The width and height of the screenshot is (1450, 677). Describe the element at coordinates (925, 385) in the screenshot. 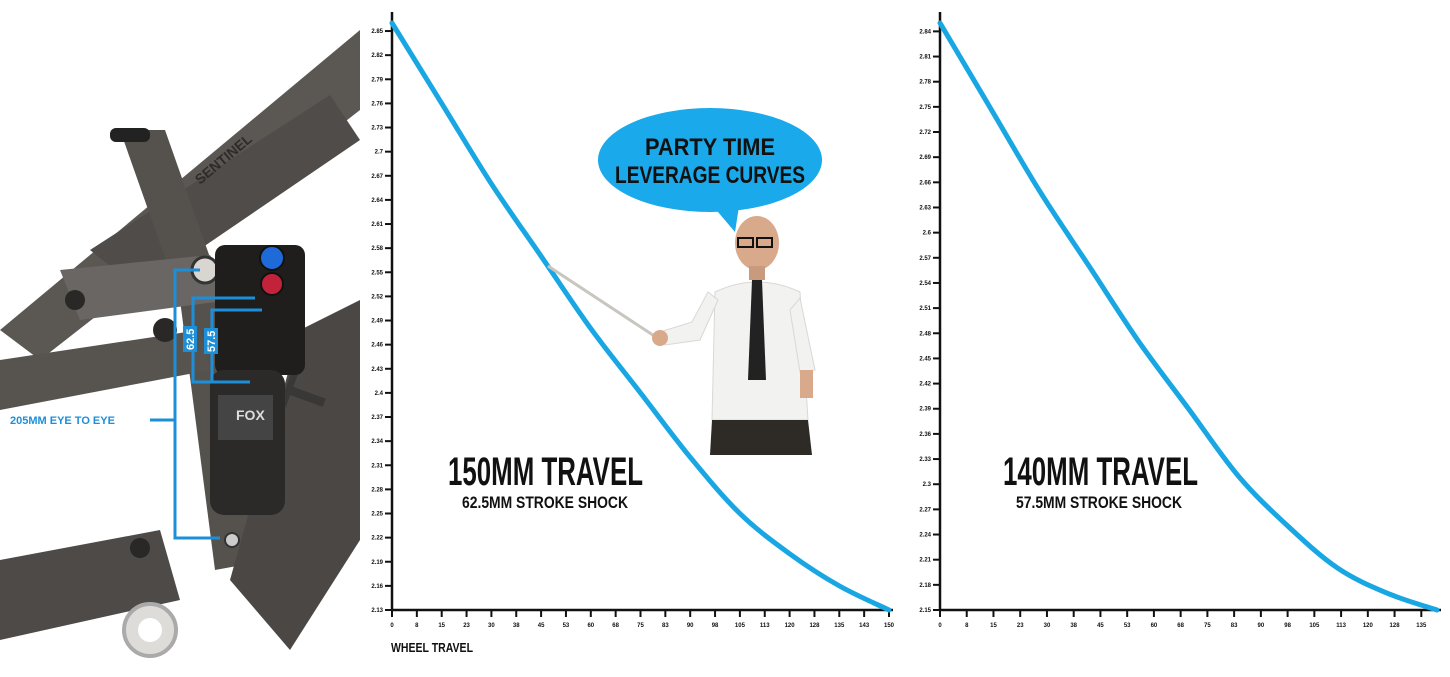

I see `chart-140mm-y-tick-label: 2.42` at that location.